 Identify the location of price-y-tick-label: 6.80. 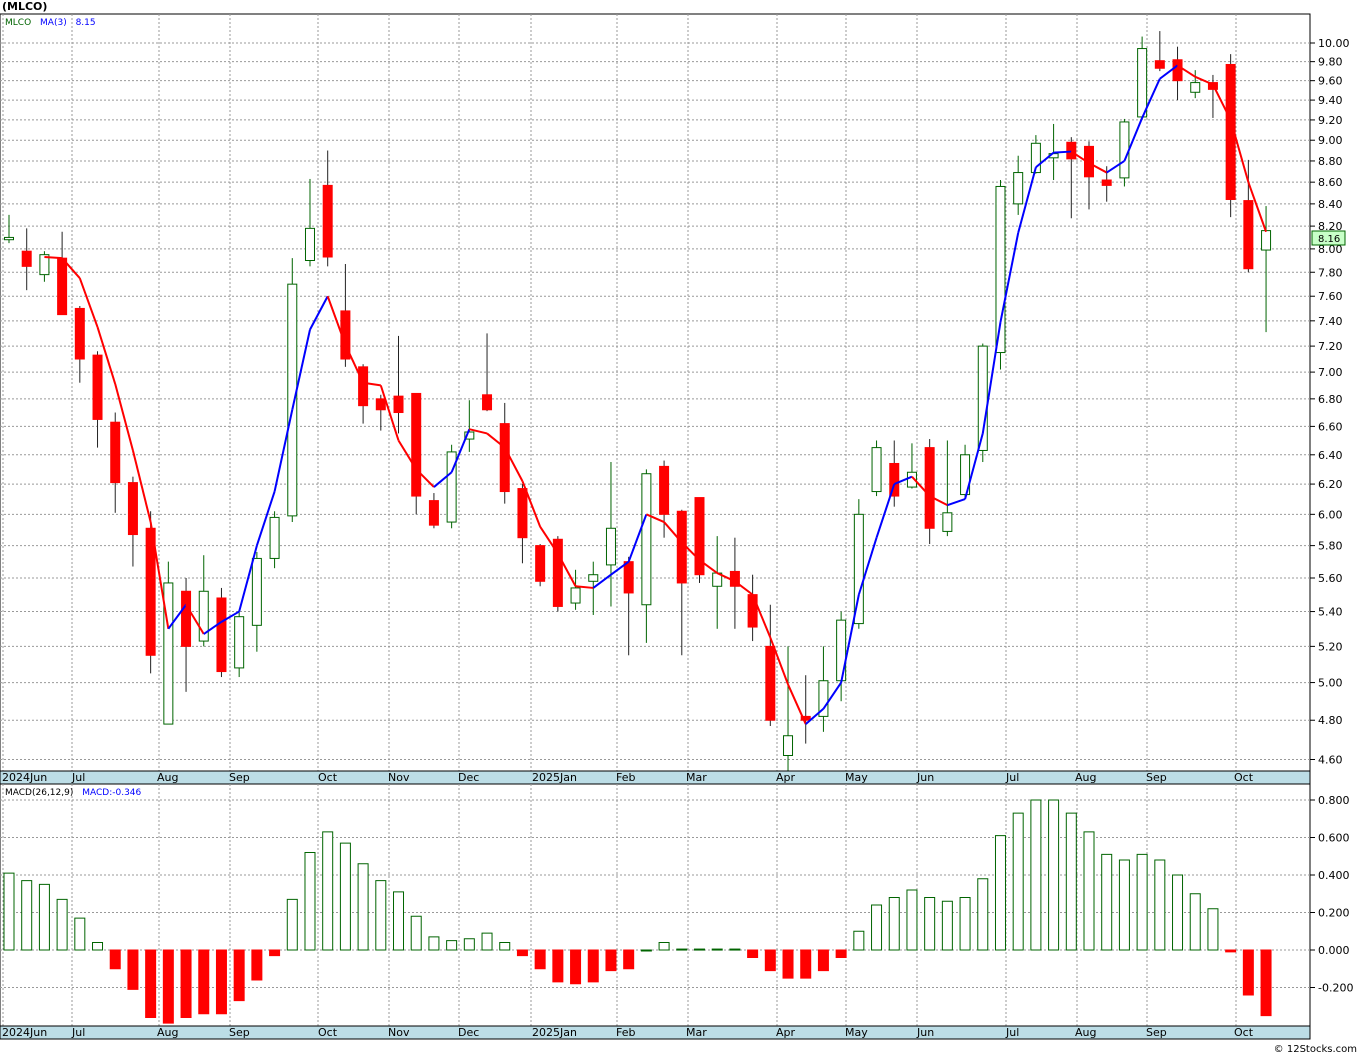
(1330, 399).